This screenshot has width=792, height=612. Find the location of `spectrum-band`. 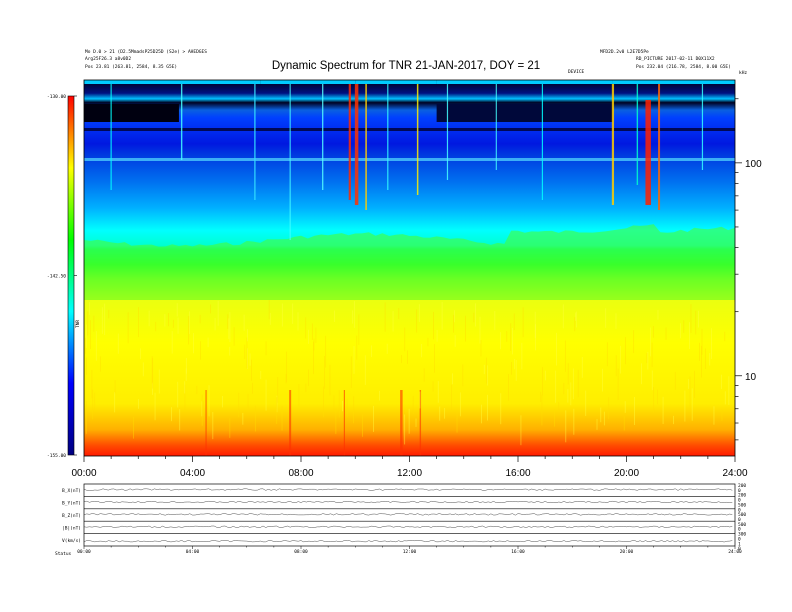

spectrum-band is located at coordinates (565, 82).